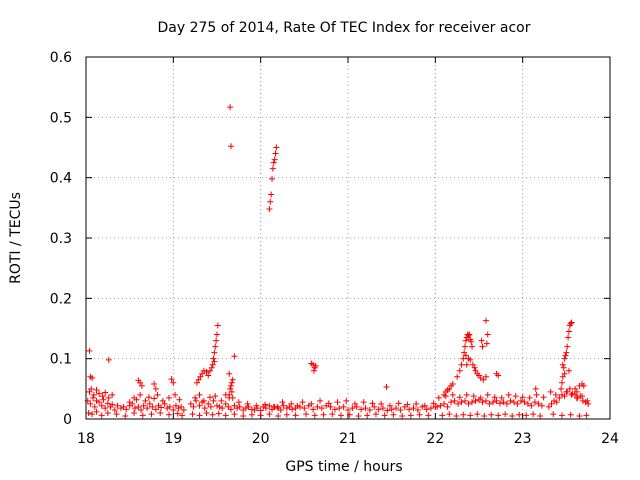  What do you see at coordinates (67, 420) in the screenshot?
I see `y-tick-label: 0` at bounding box center [67, 420].